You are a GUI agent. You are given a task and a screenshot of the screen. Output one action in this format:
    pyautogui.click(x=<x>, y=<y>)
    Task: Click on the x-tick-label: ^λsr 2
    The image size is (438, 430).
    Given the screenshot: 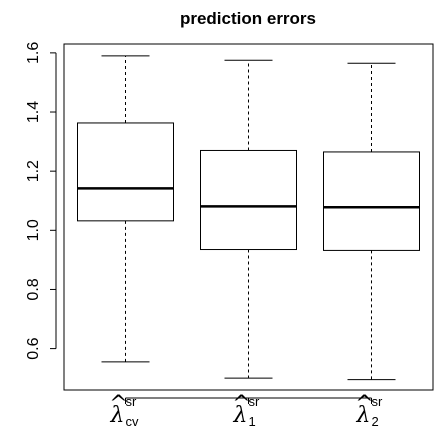 What is the action you would take?
    pyautogui.click(x=369, y=410)
    